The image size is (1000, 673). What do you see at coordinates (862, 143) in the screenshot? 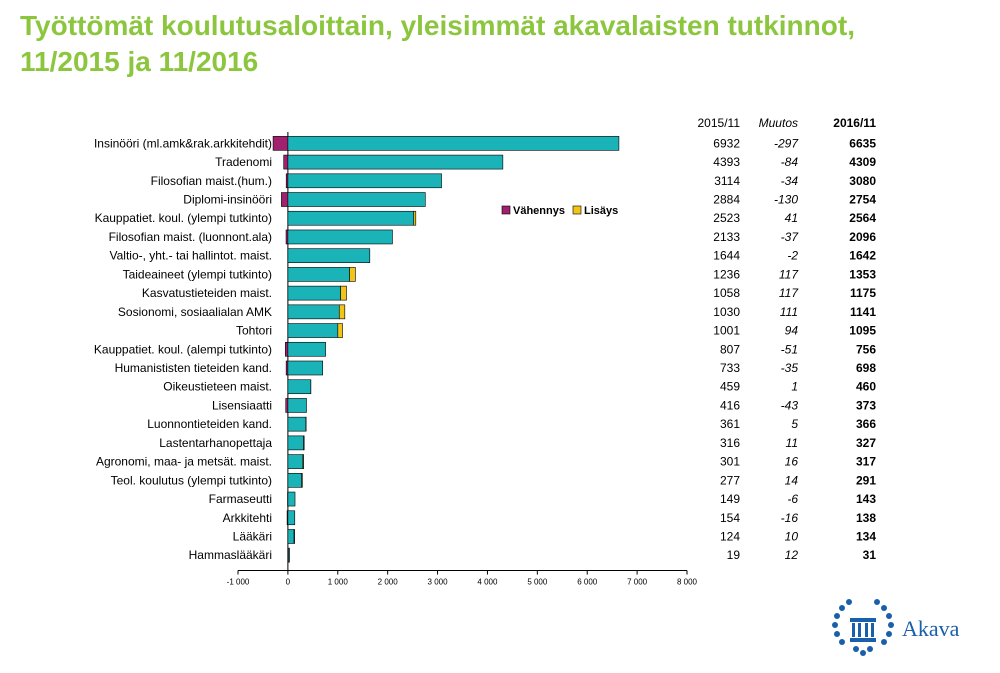
I see `value-2016: 6635` at bounding box center [862, 143].